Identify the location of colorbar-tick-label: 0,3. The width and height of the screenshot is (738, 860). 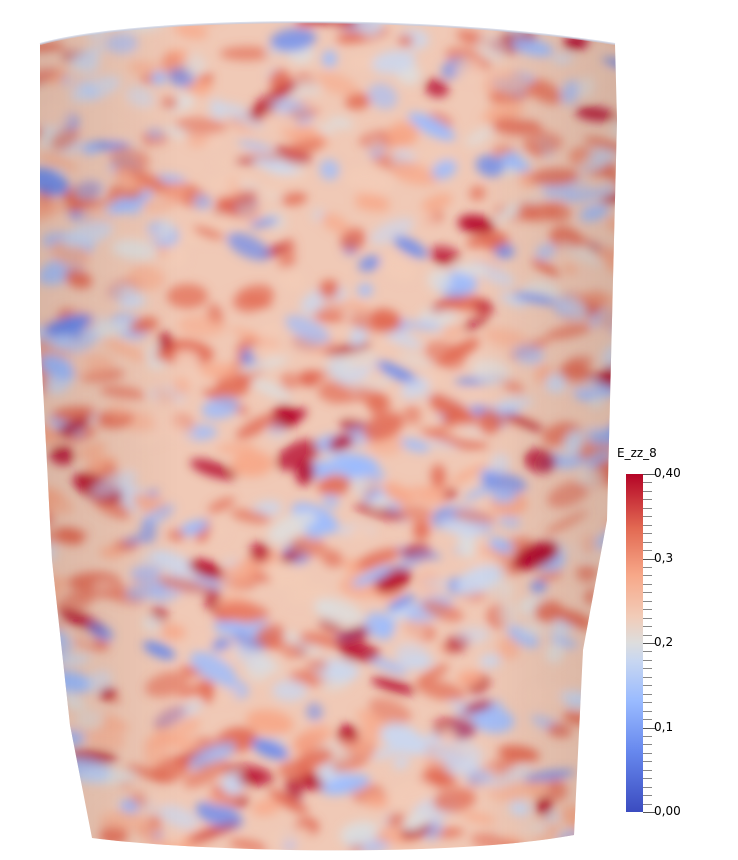
(664, 558).